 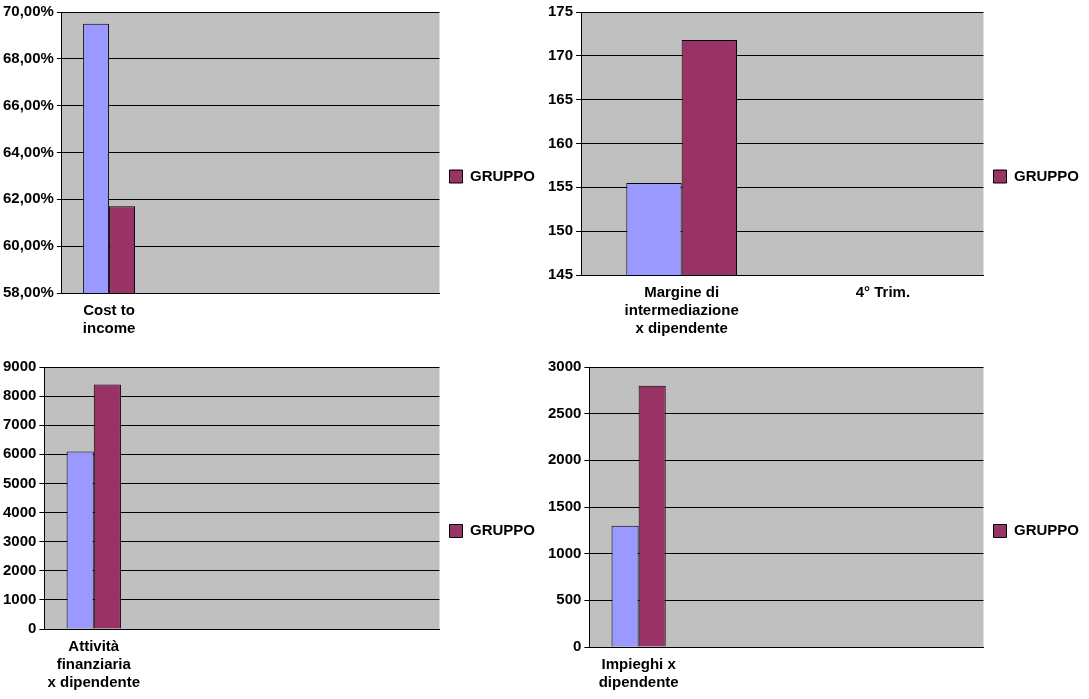 I want to click on y-tick-label: 7000, so click(x=19, y=424).